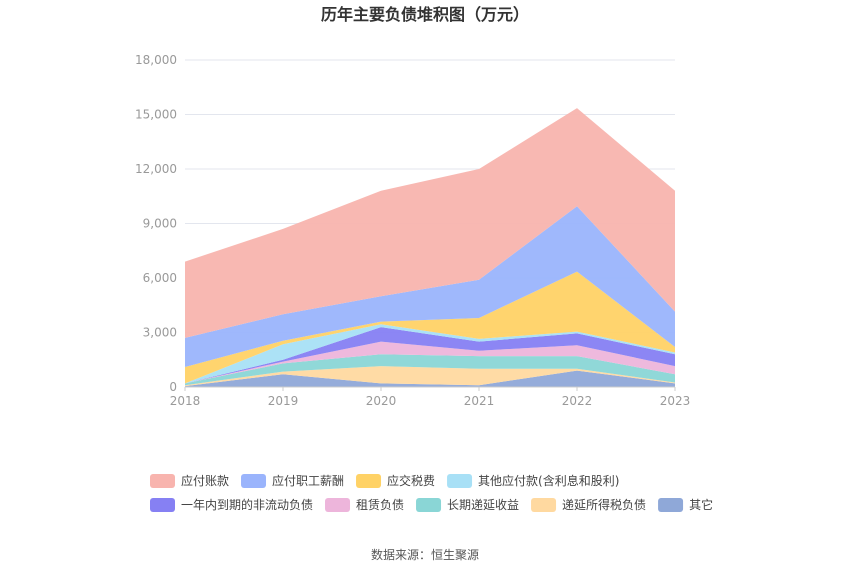 This screenshot has height=575, width=850. I want to click on legend-label: 应交税费, so click(411, 480).